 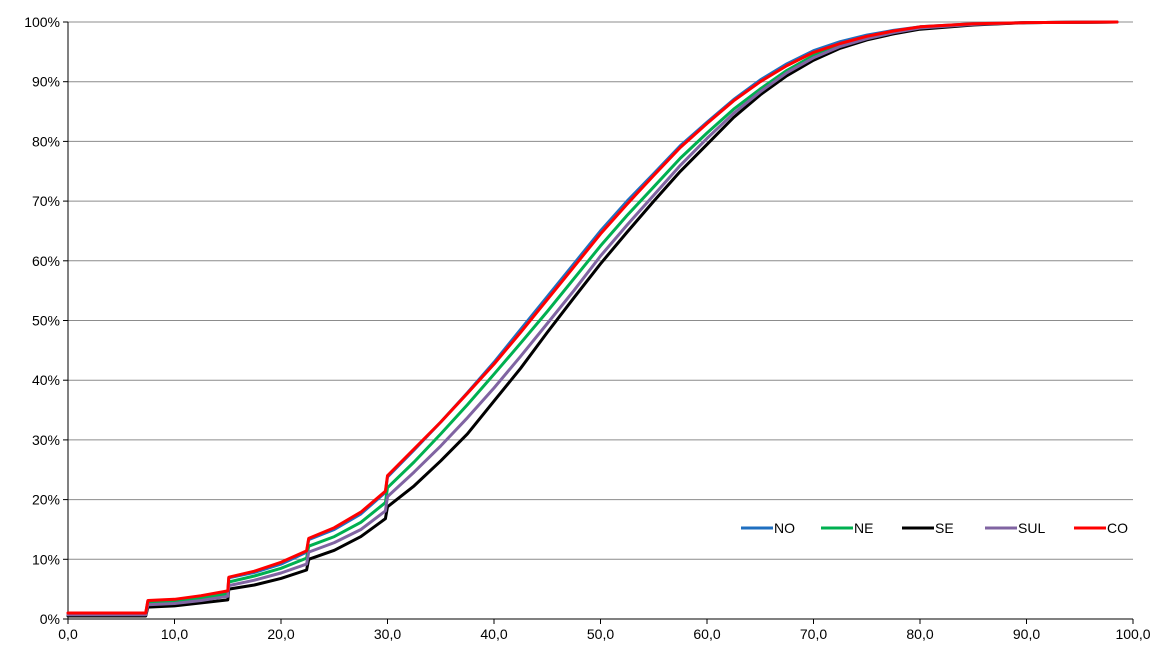 I want to click on x-tick-label: 50,0, so click(x=600, y=634).